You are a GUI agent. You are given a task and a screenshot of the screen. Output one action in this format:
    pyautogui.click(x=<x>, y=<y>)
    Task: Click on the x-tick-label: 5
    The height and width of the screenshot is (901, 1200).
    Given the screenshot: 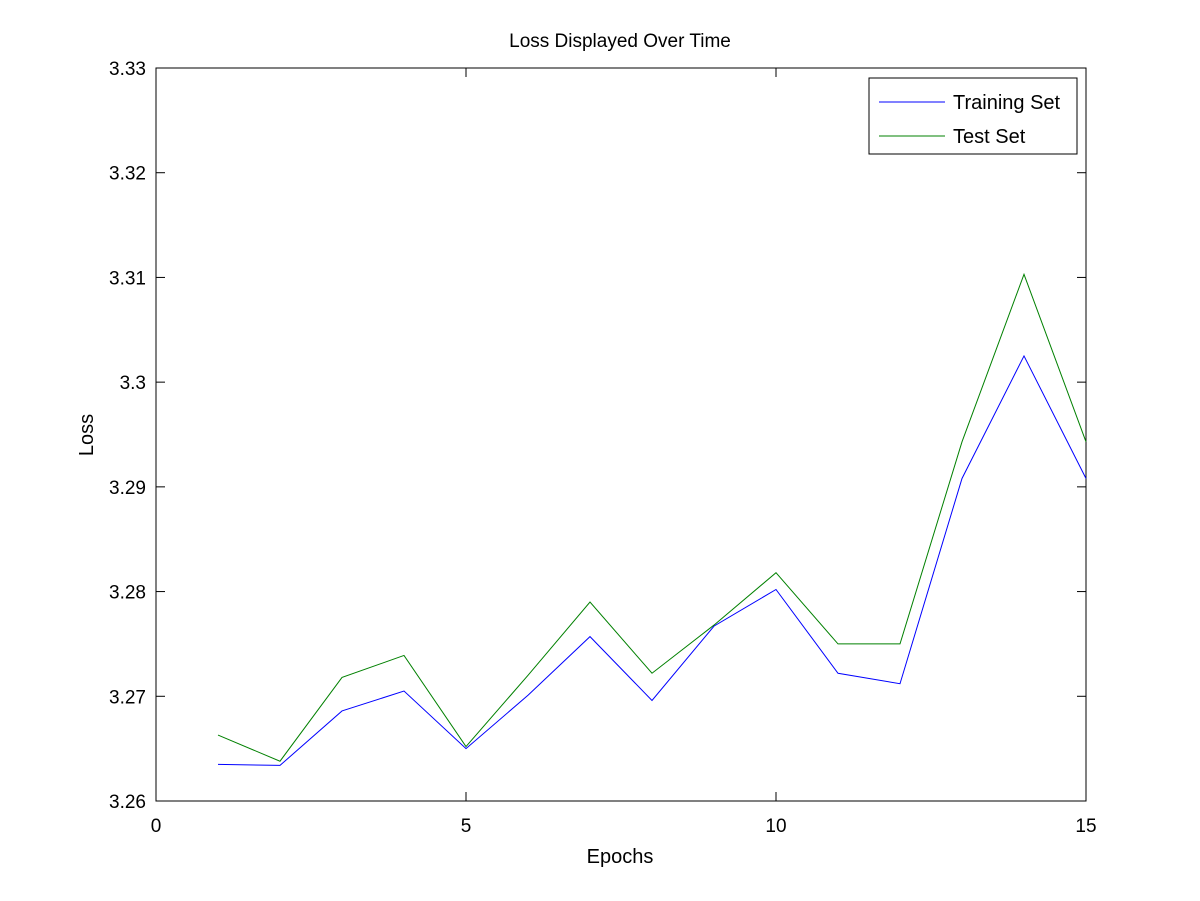 What is the action you would take?
    pyautogui.click(x=466, y=826)
    